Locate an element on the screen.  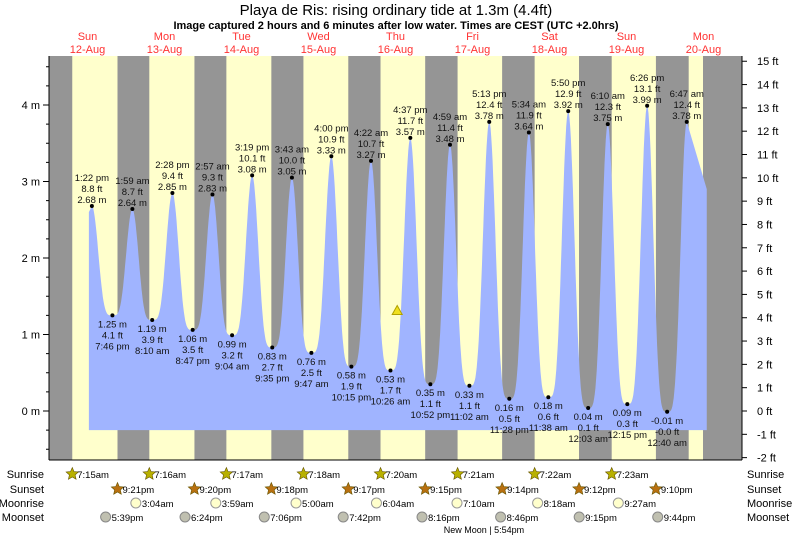
moonset-time: 9:44pm is located at coordinates (680, 518).